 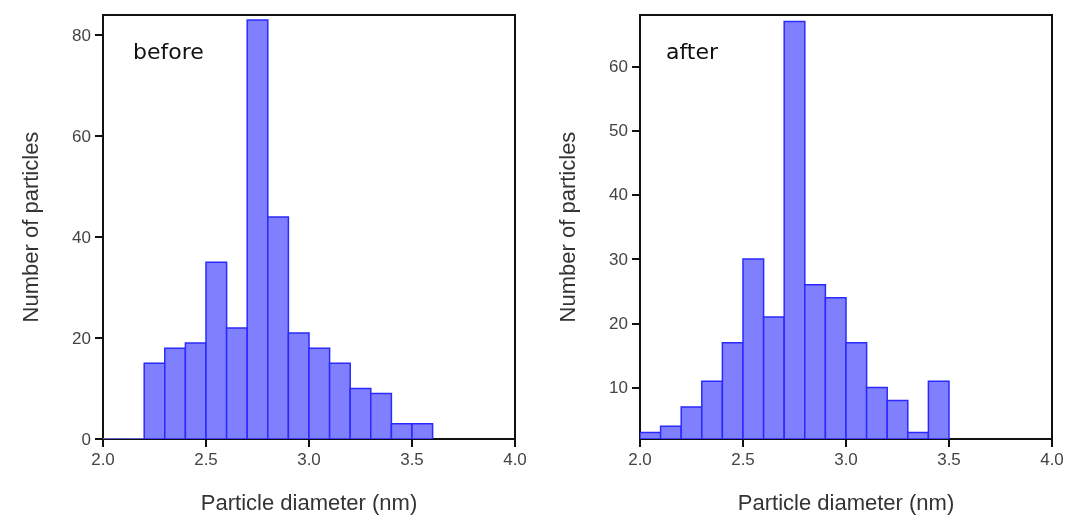 I want to click on annotation: after, so click(x=692, y=51).